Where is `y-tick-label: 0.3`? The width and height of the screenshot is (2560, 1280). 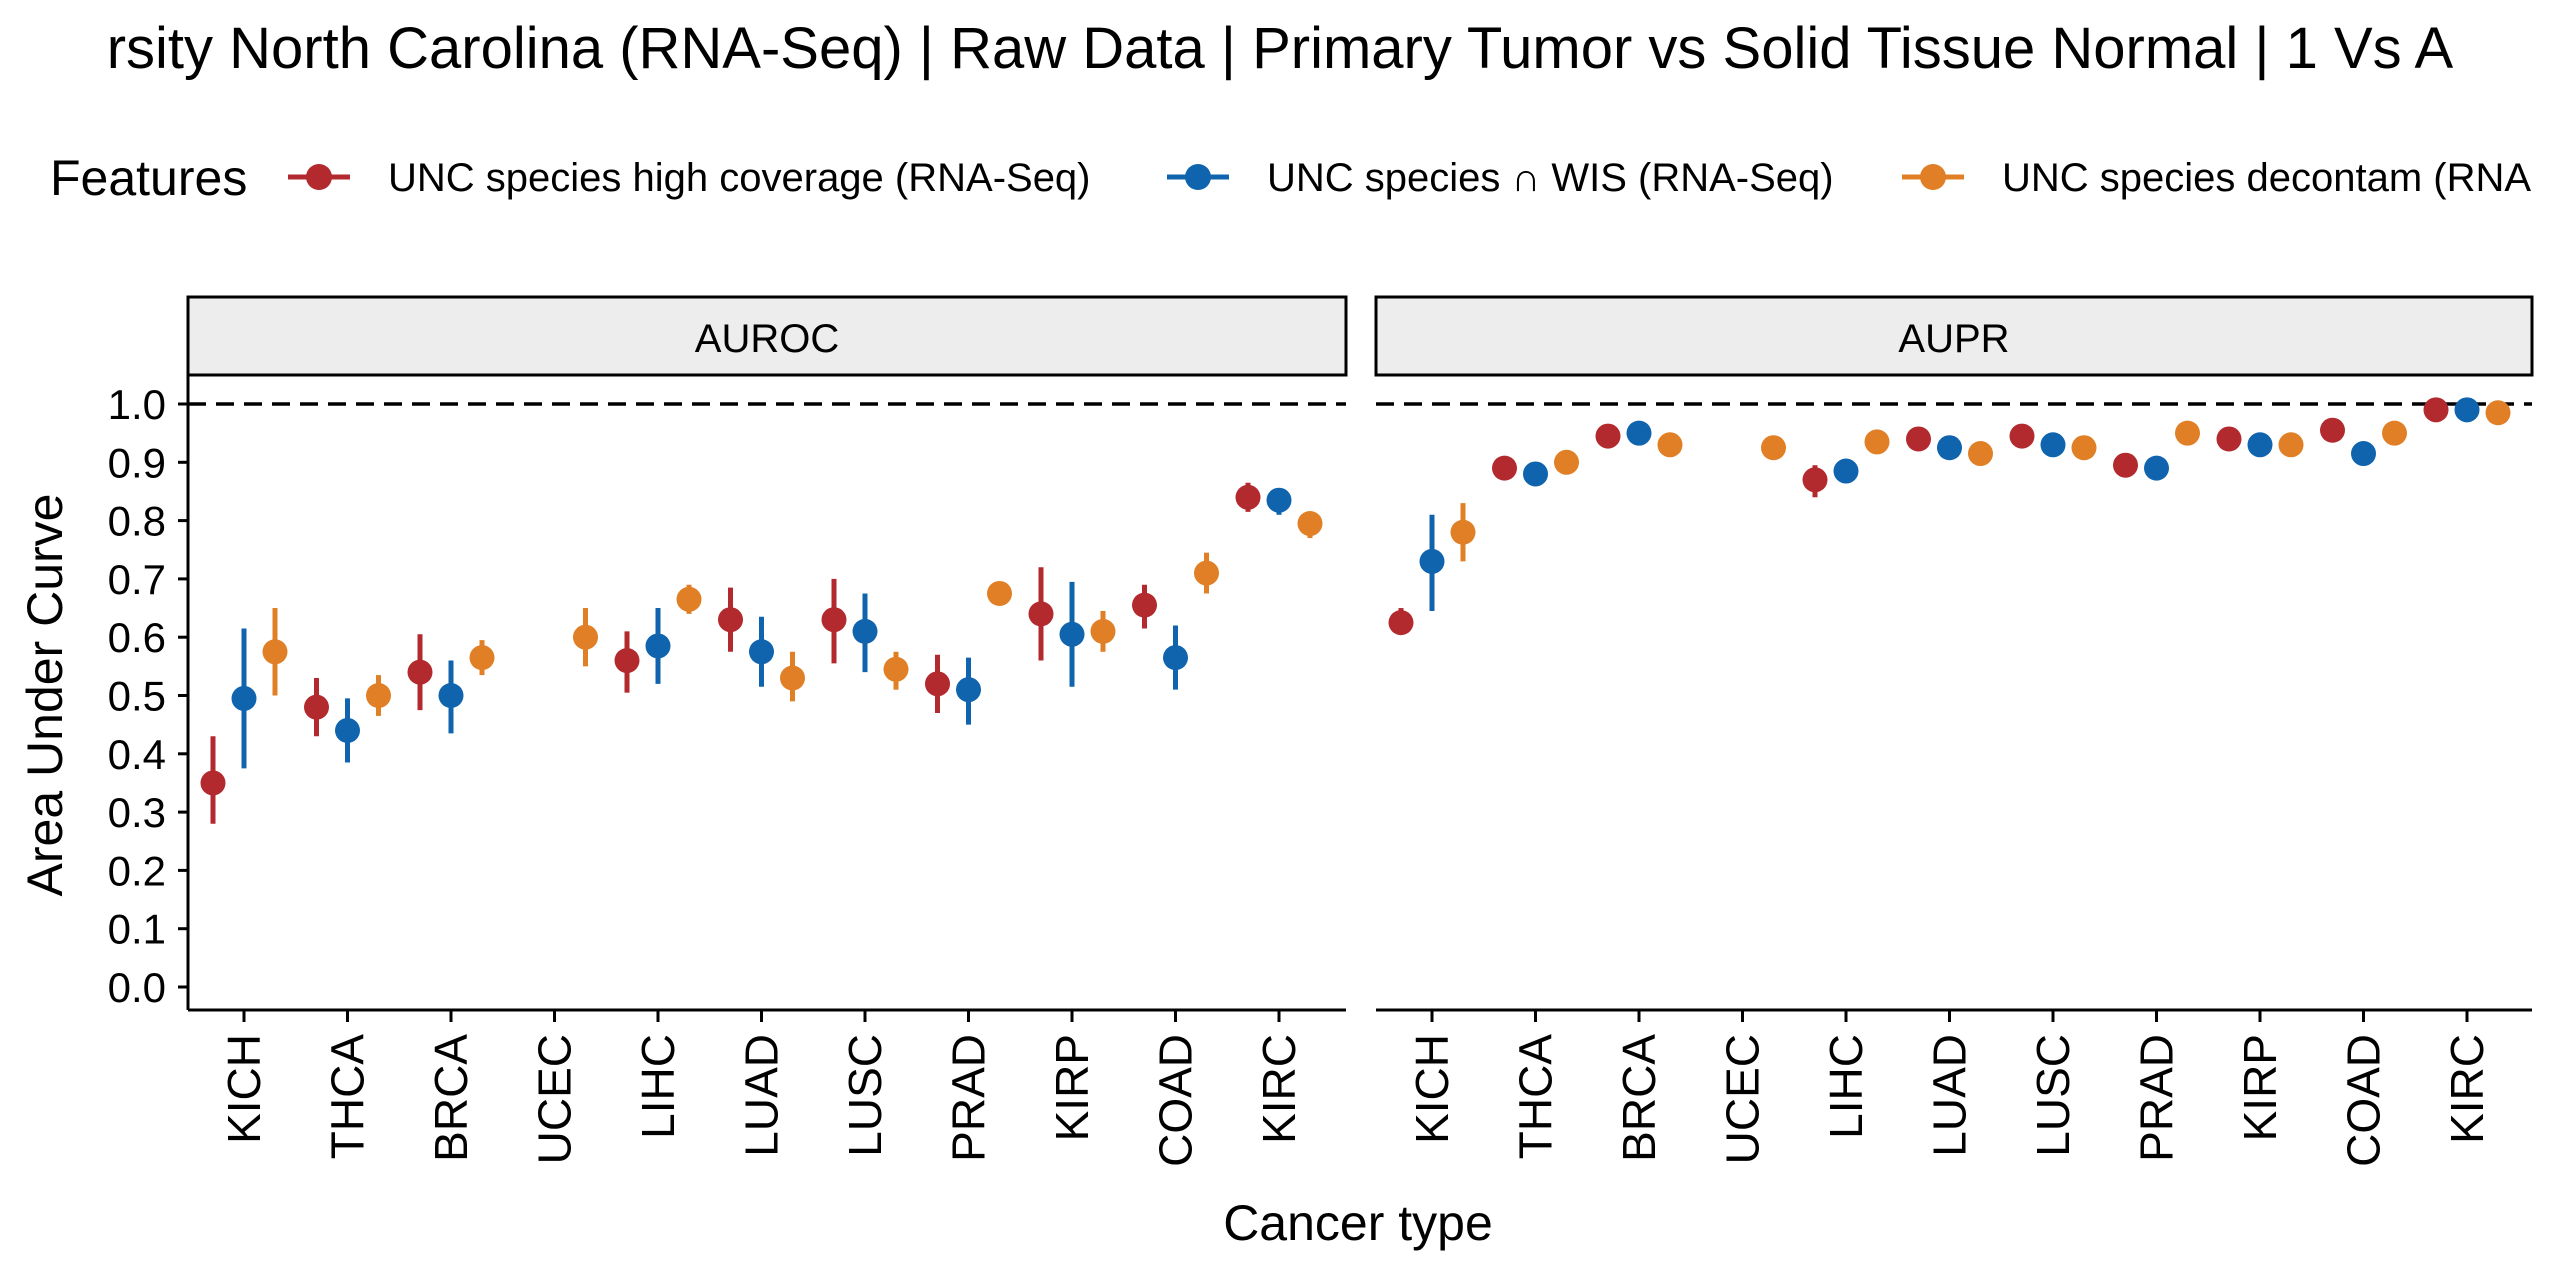
y-tick-label: 0.3 is located at coordinates (137, 812).